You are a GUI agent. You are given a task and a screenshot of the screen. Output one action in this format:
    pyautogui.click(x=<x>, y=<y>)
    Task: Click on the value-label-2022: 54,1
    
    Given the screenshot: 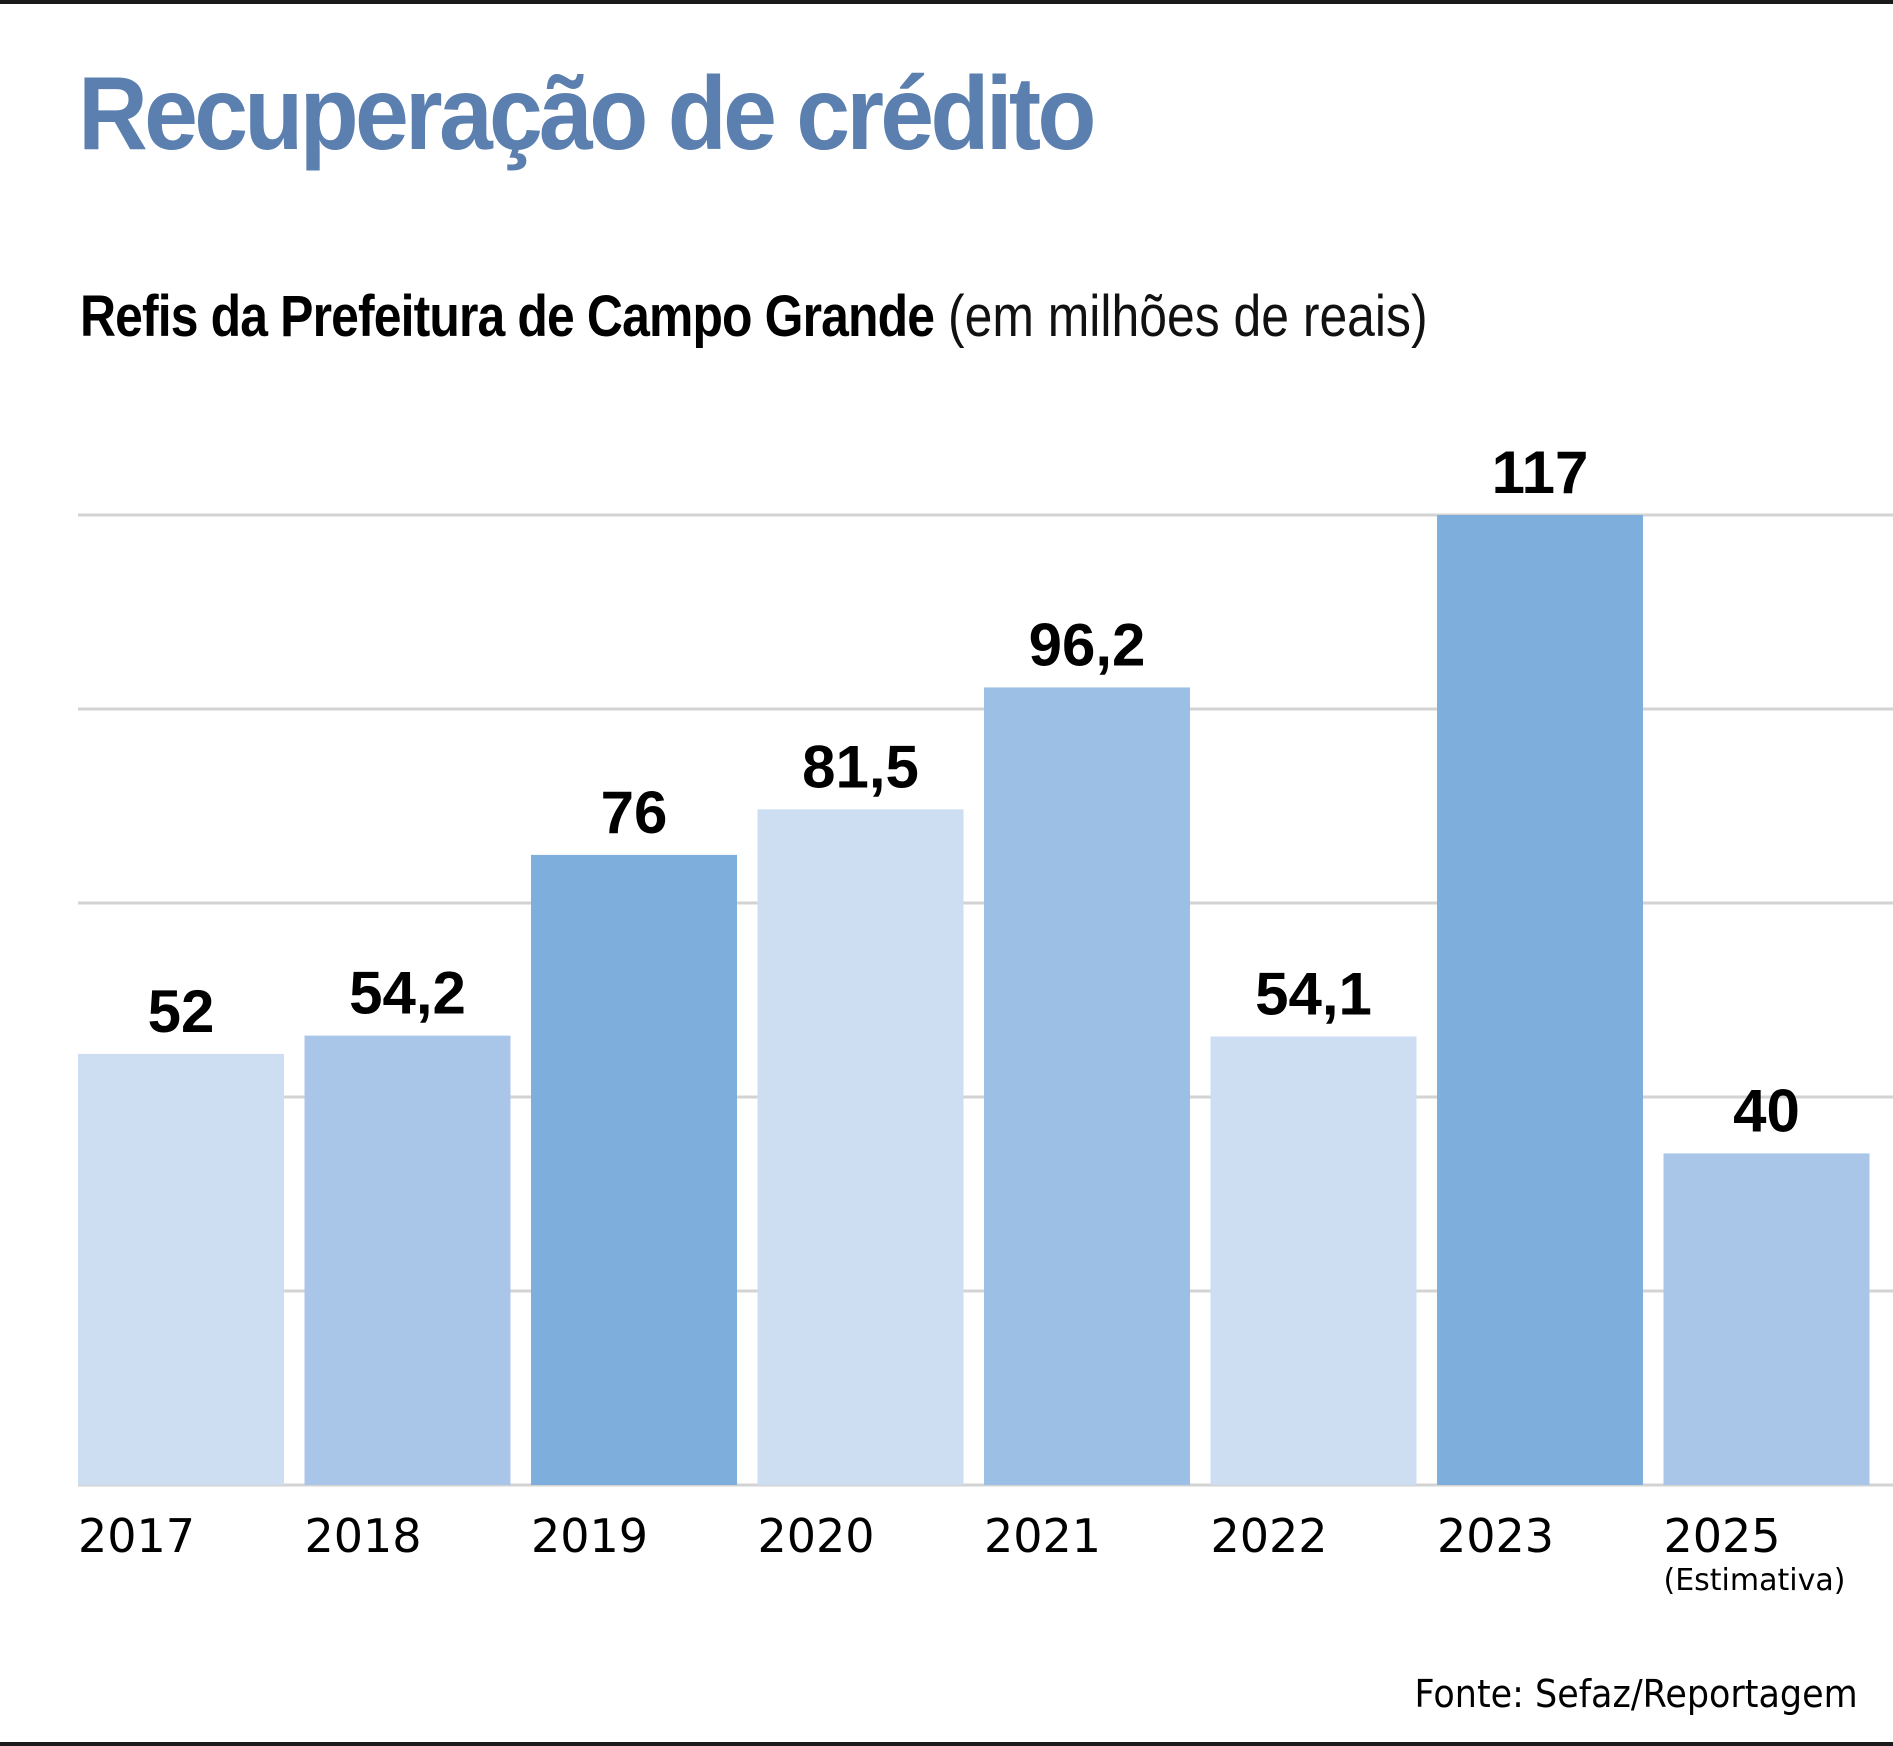 What is the action you would take?
    pyautogui.click(x=1313, y=993)
    